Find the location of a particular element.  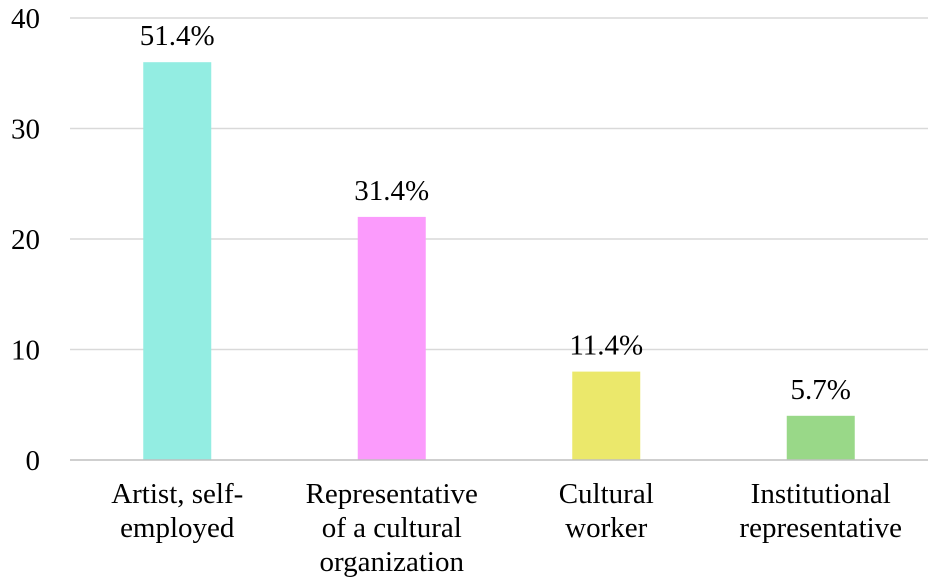

x-category-label: Artist, self-employed is located at coordinates (177, 511).